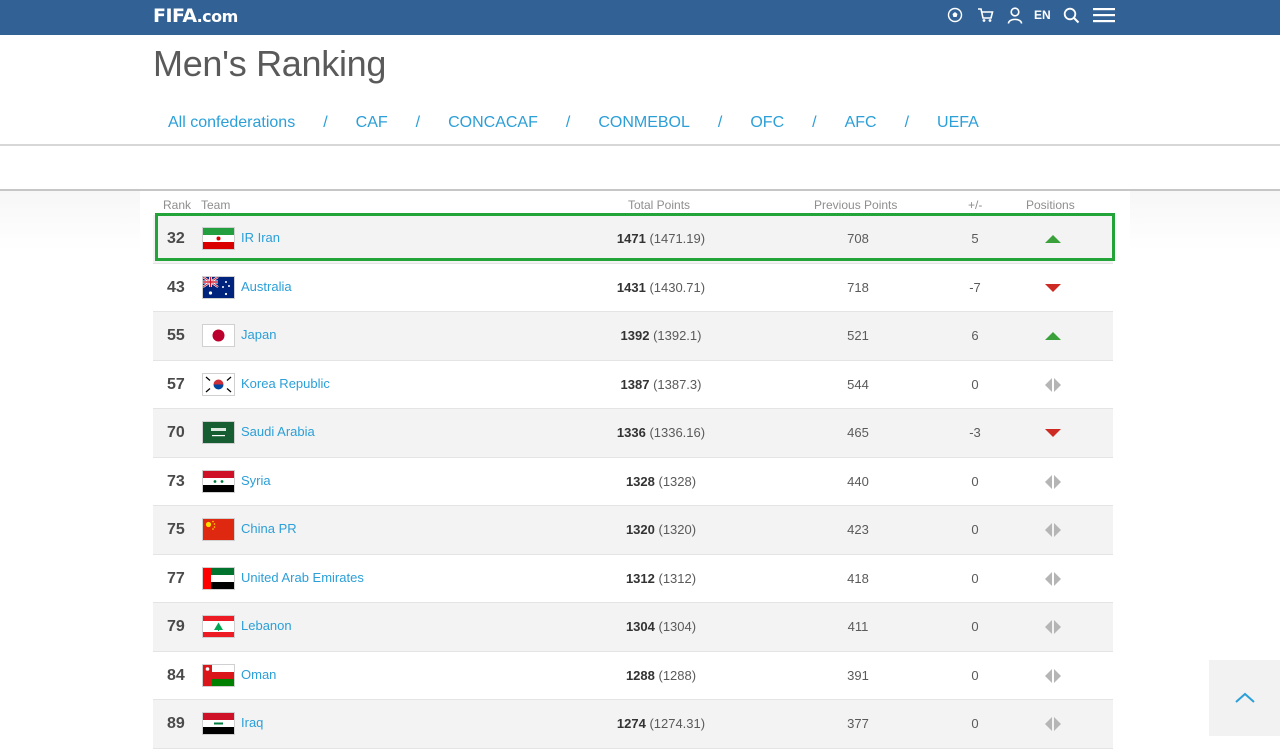 Image resolution: width=1280 pixels, height=749 pixels. I want to click on rank-value: 57, so click(176, 384).